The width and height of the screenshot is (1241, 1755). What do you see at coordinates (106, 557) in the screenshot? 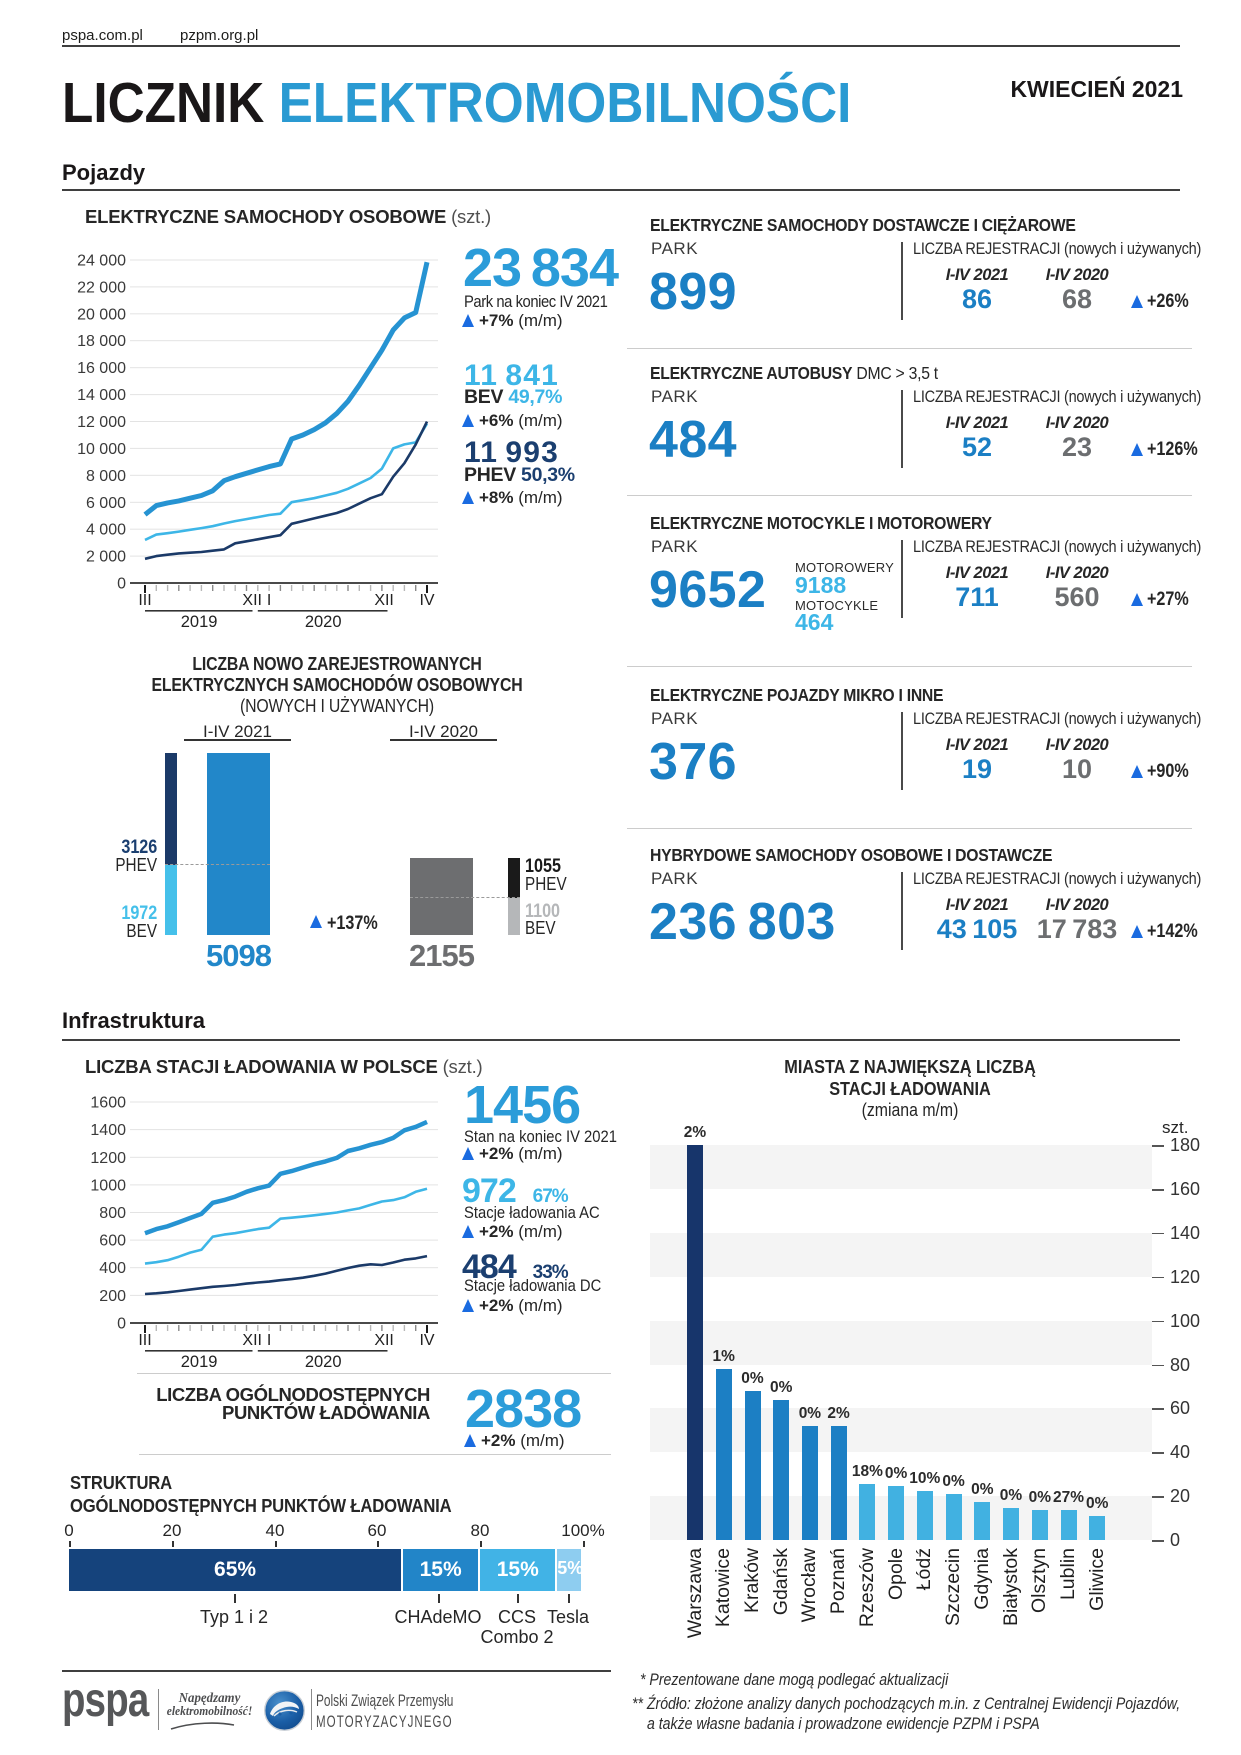
I see `svg-text: 2 000` at bounding box center [106, 557].